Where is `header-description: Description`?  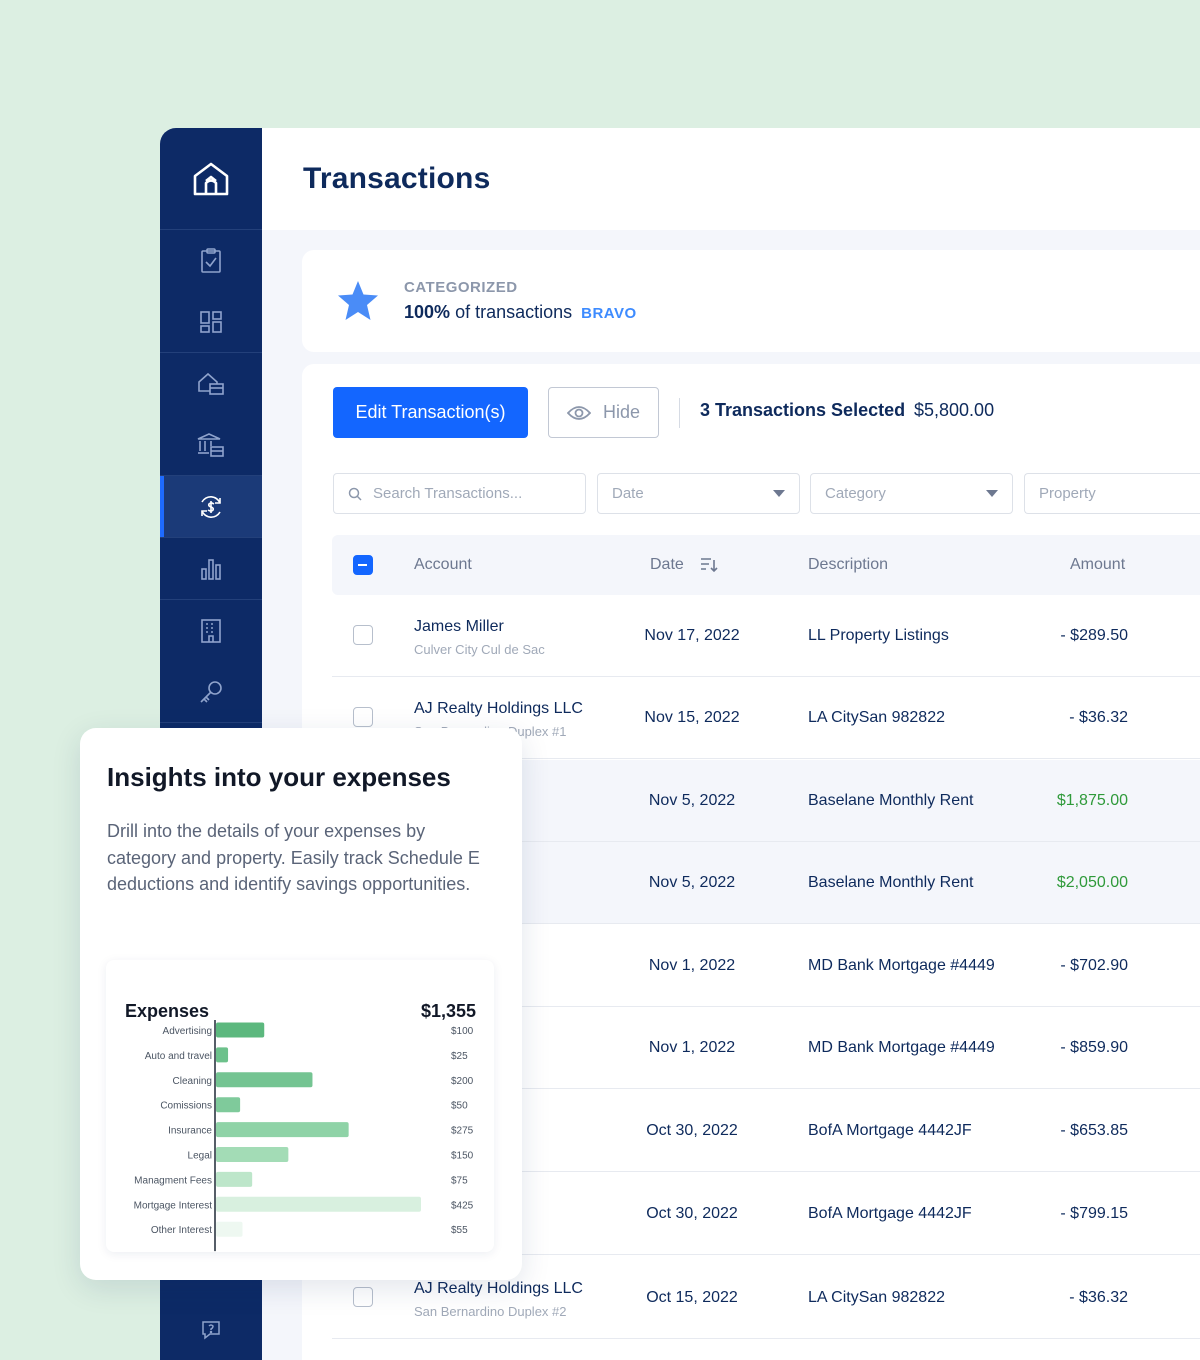 header-description: Description is located at coordinates (848, 564).